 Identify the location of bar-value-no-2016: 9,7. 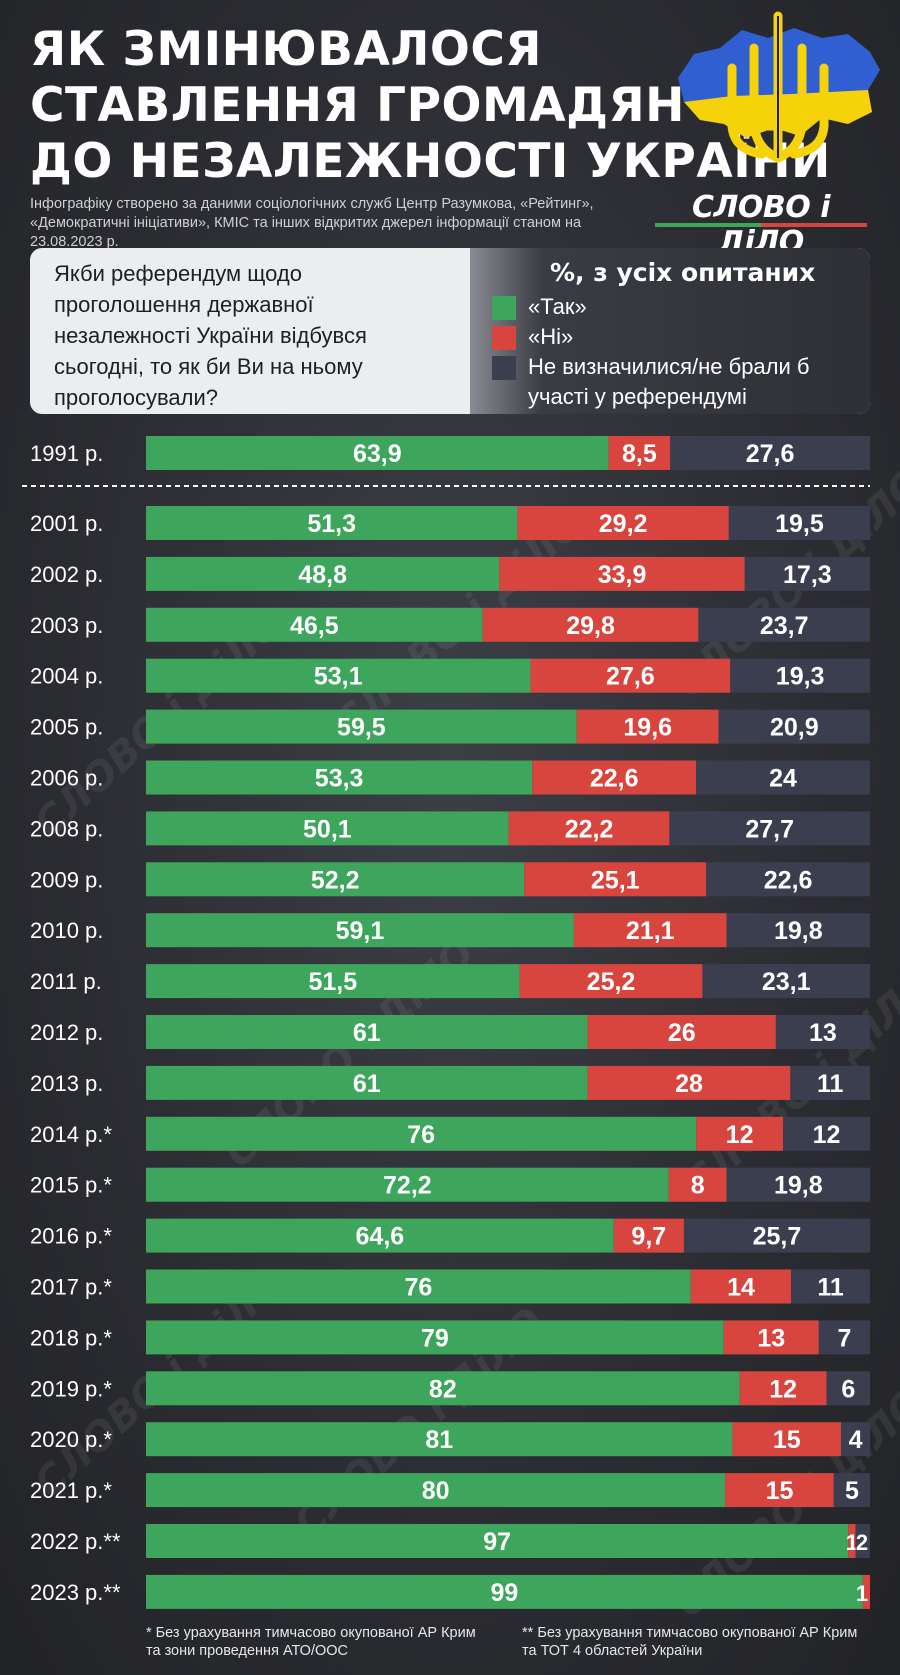
(648, 1237).